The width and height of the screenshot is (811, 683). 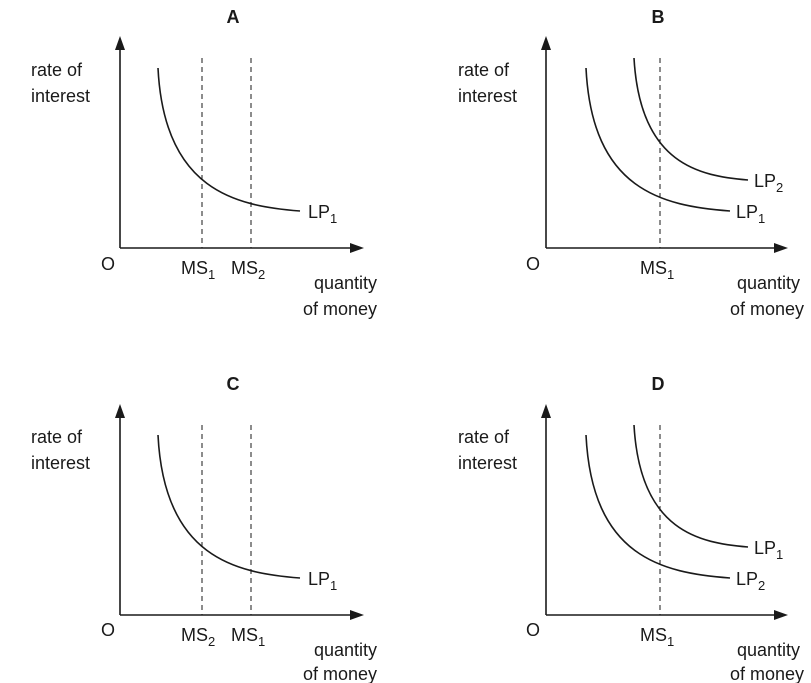 What do you see at coordinates (108, 264) in the screenshot?
I see `panel-a-origin-label: O` at bounding box center [108, 264].